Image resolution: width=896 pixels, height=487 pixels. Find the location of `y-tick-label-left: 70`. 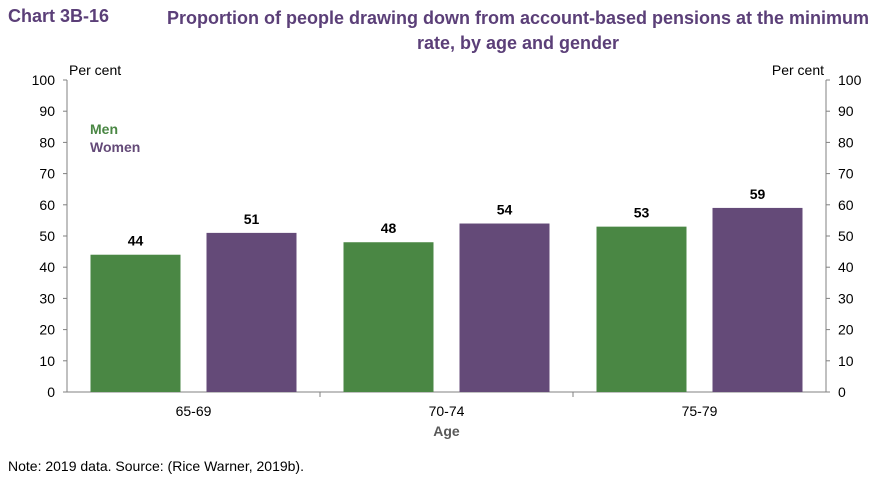

y-tick-label-left: 70 is located at coordinates (47, 174).